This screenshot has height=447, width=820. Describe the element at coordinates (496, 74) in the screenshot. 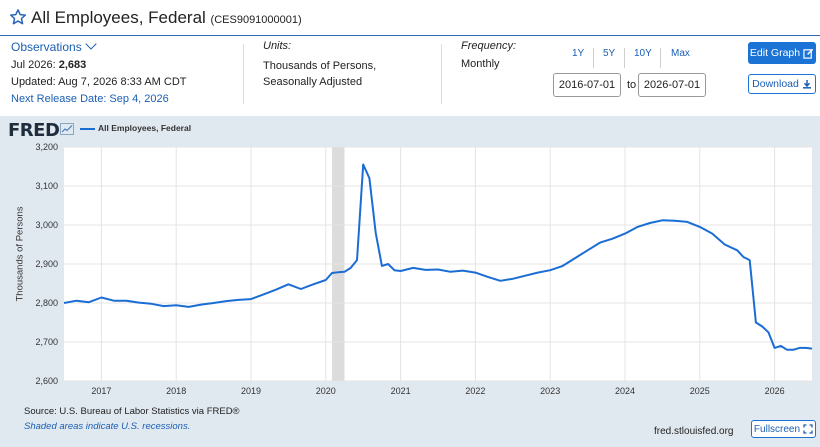

I see `frequency-panel: Frequency: Monthly` at that location.